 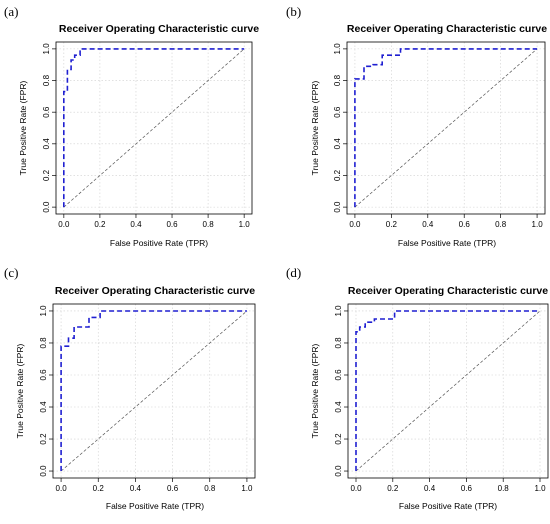 What do you see at coordinates (11, 11) in the screenshot?
I see `panel-label: (a)` at bounding box center [11, 11].